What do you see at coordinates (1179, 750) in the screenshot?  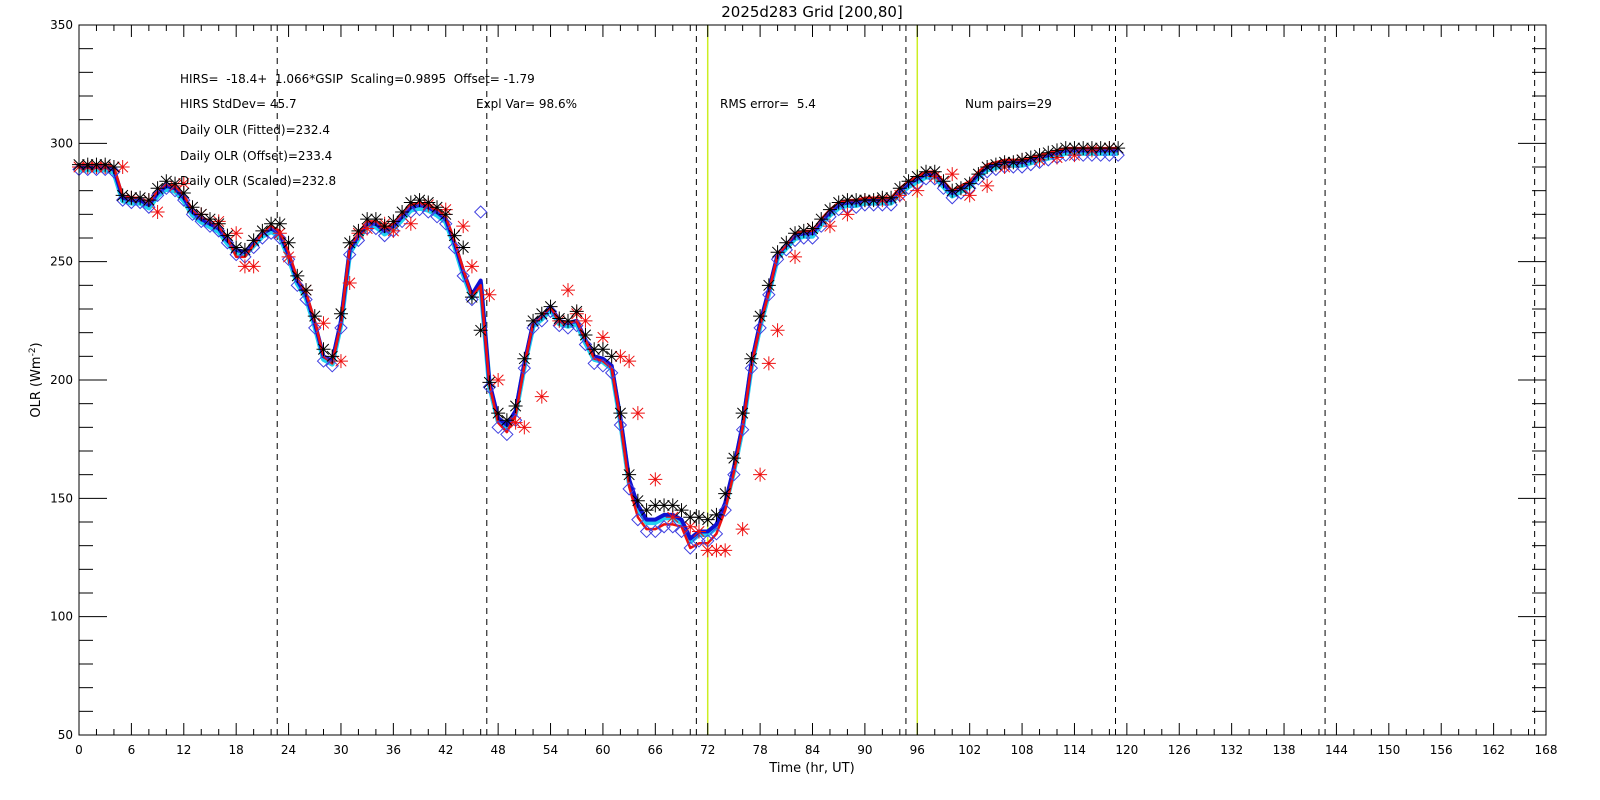 I see `x-tick-label: 126` at bounding box center [1179, 750].